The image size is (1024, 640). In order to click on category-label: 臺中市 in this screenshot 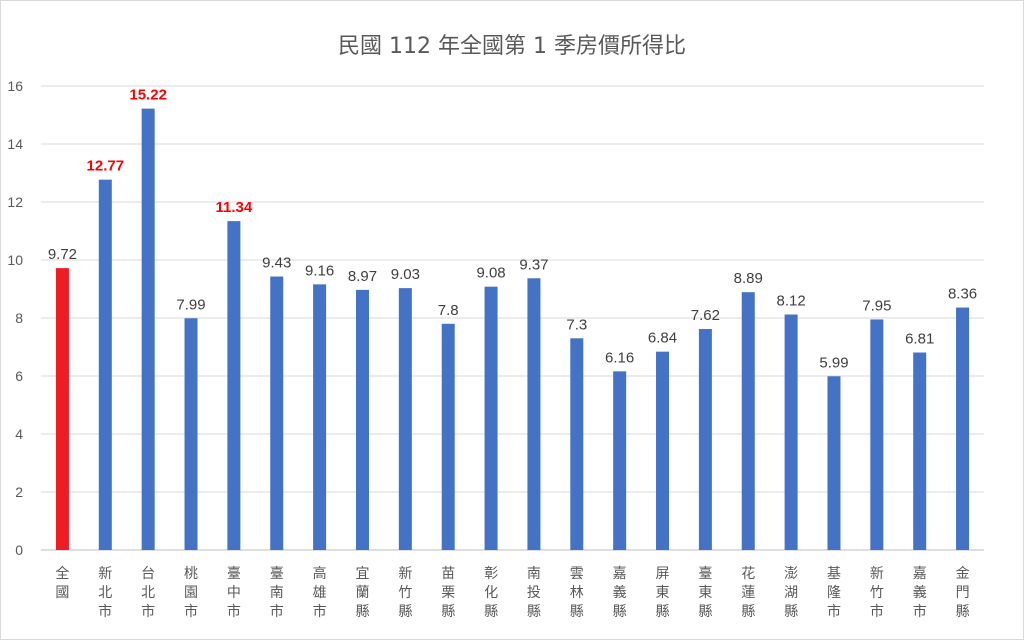, I will do `click(234, 593)`.